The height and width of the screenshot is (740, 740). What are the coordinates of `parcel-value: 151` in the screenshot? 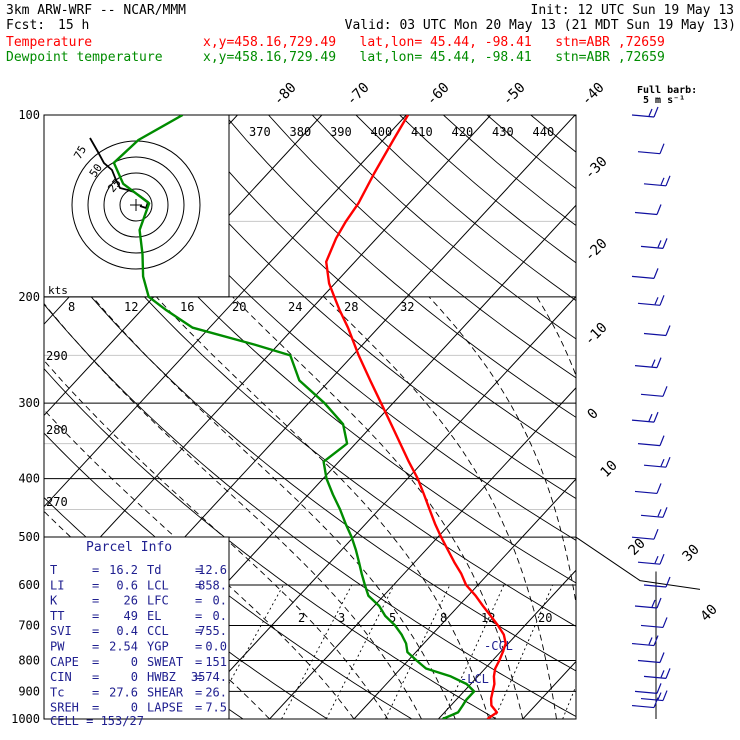 It's located at (216, 662).